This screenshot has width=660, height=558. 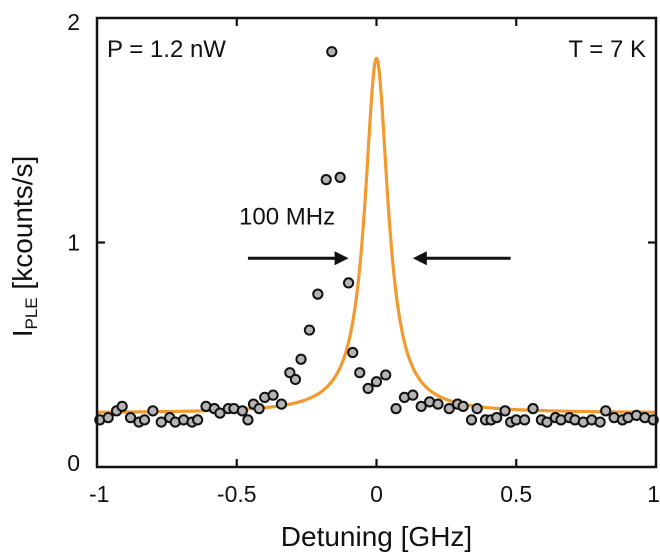 I want to click on right-arrow-head, so click(x=419, y=258).